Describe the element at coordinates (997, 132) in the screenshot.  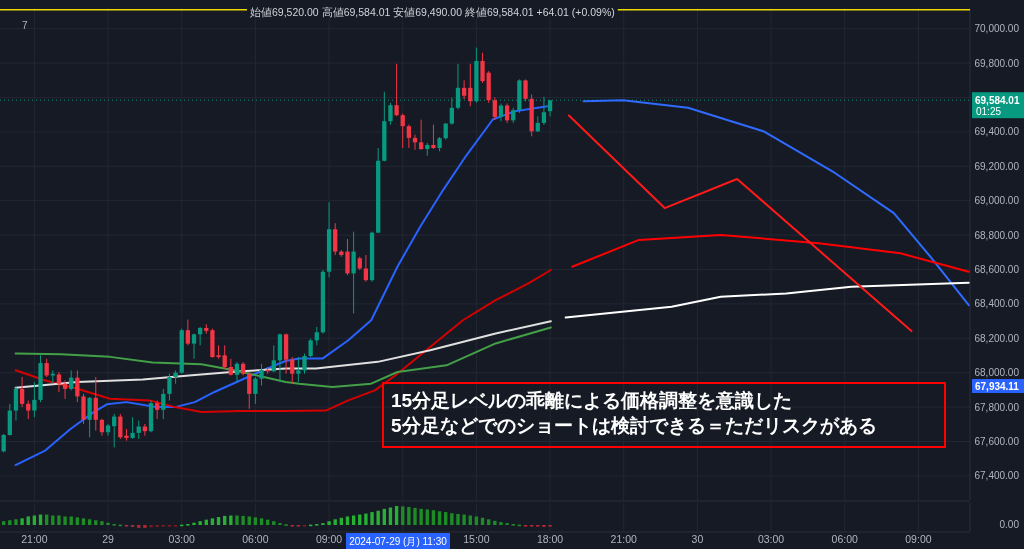
I see `y-tick-label: 69,400.00` at that location.